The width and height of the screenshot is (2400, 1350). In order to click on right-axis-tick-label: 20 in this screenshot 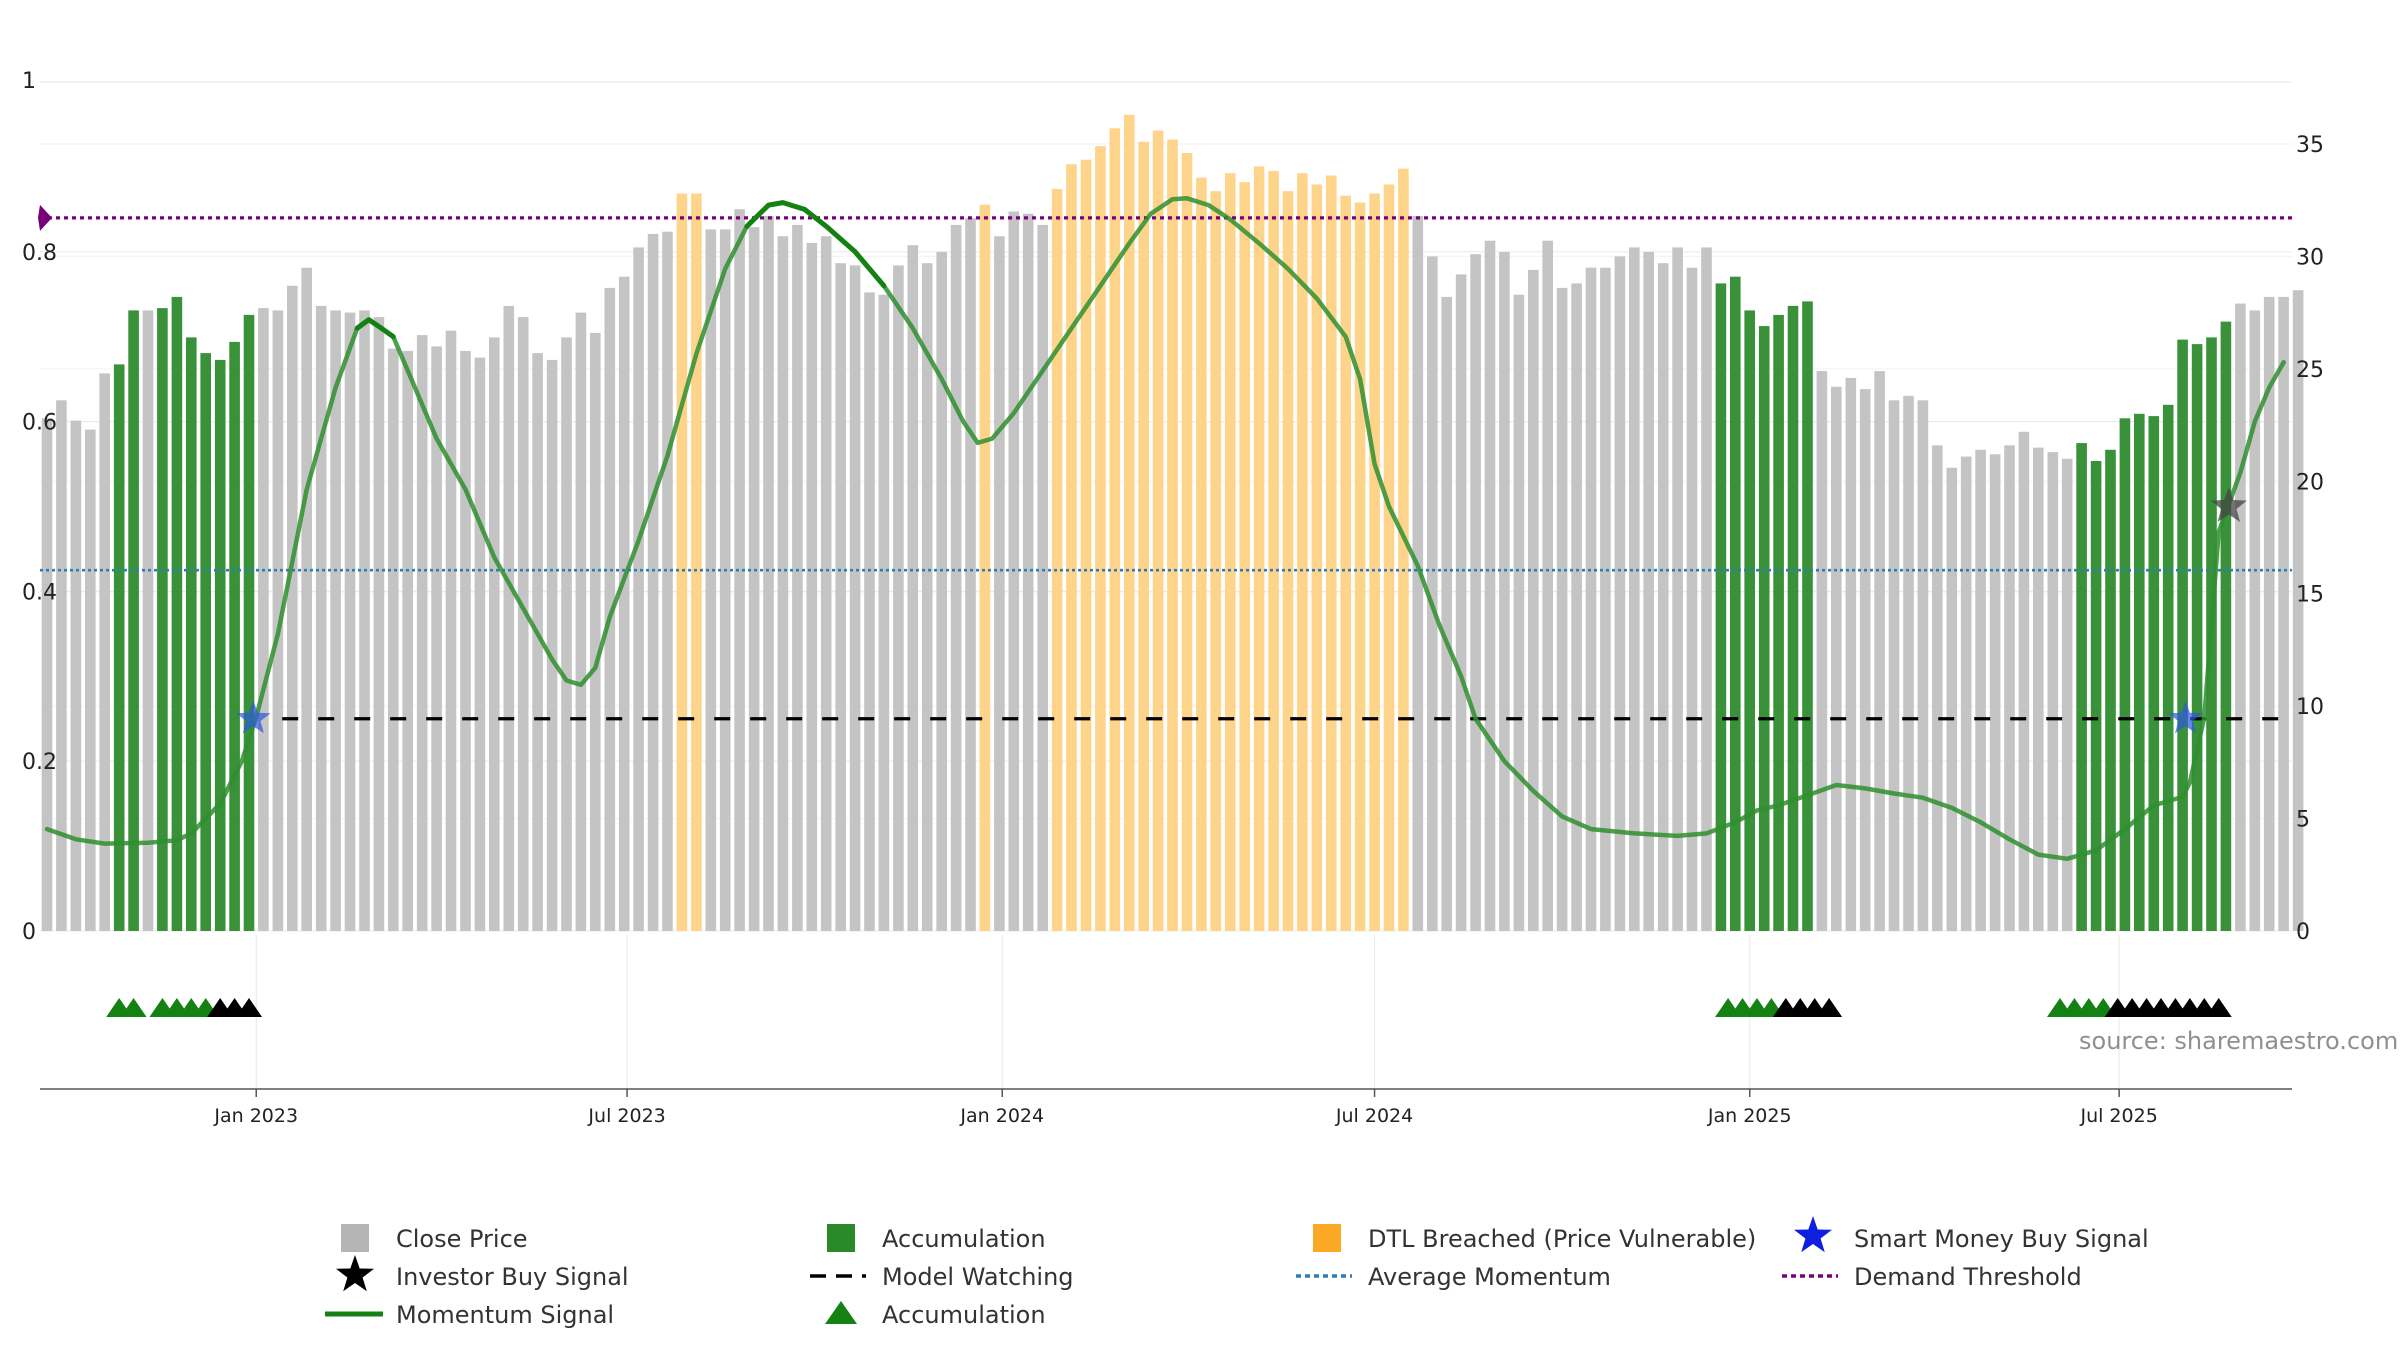, I will do `click(2310, 482)`.